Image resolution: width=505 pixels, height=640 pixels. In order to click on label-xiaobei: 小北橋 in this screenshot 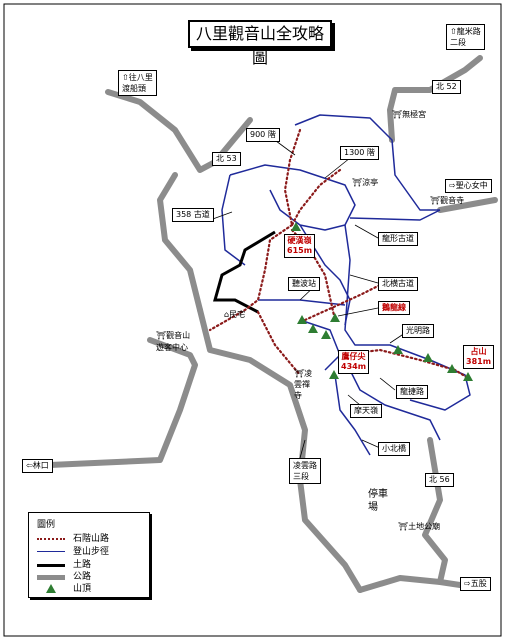, I will do `click(394, 449)`.